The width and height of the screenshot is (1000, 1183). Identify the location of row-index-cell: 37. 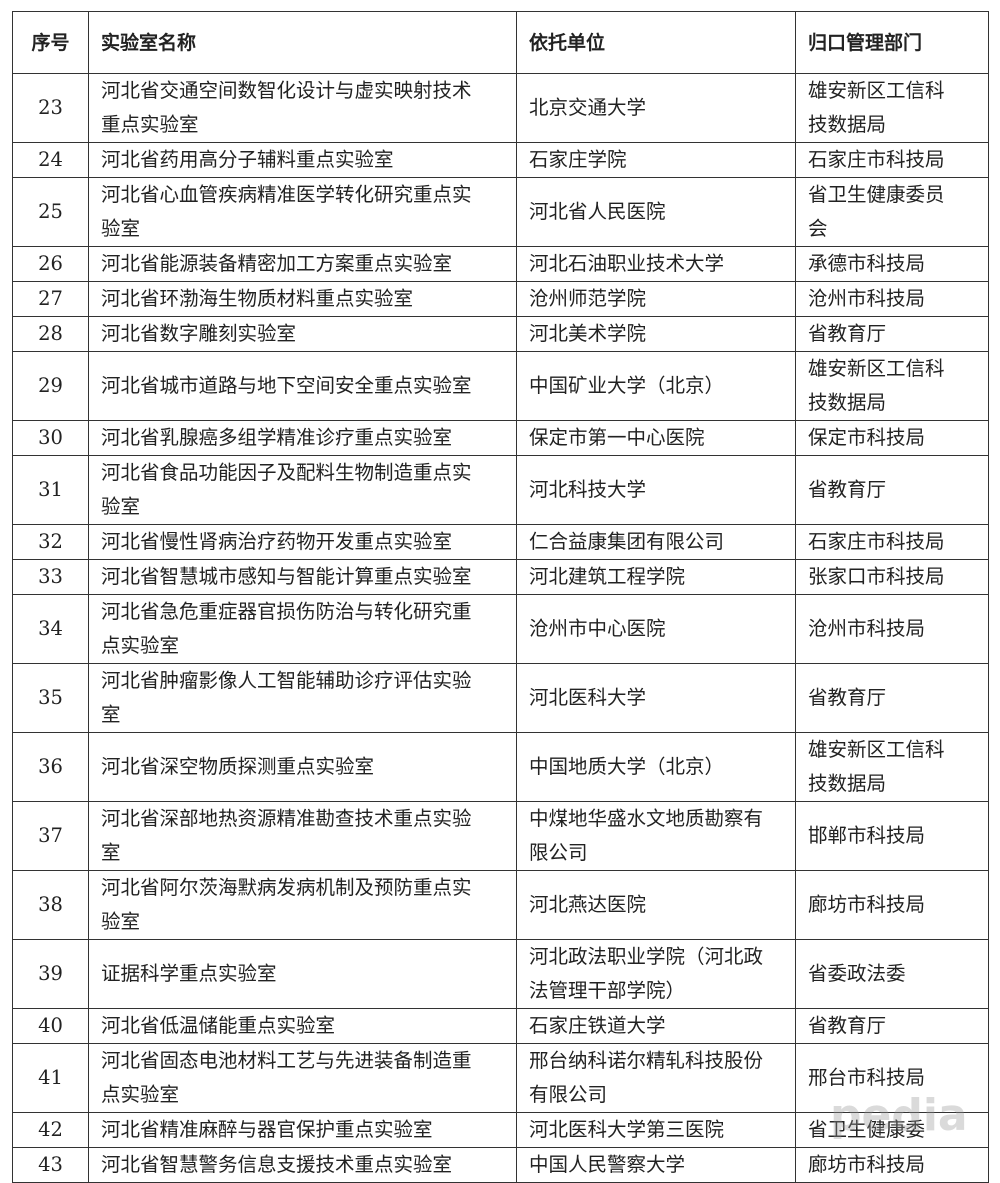
(50, 836).